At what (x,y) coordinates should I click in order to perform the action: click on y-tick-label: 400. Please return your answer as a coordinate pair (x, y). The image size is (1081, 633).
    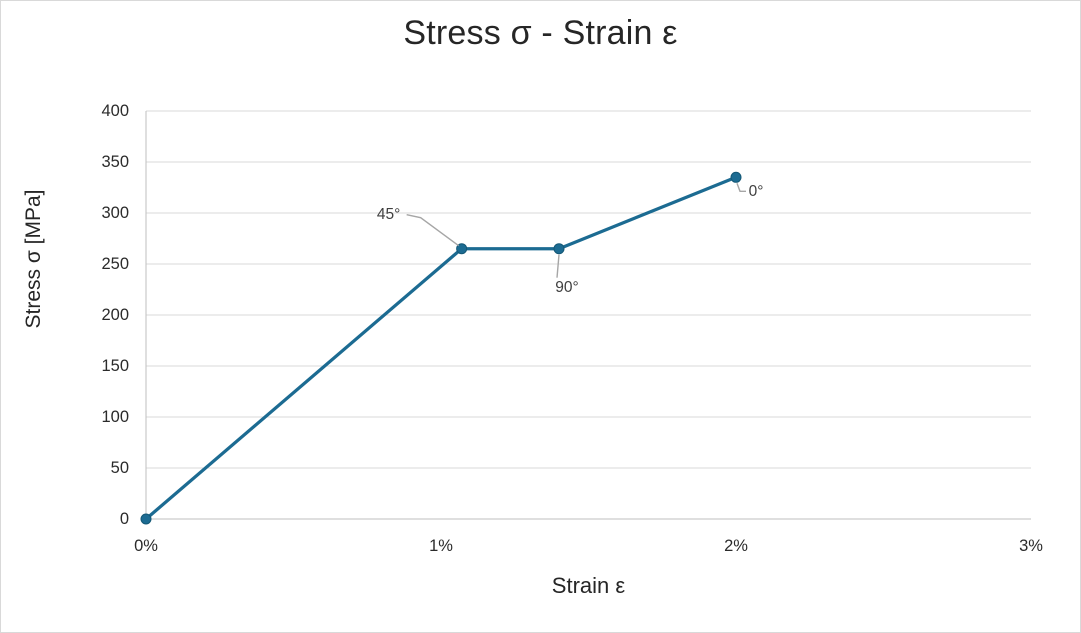
    Looking at the image, I should click on (115, 111).